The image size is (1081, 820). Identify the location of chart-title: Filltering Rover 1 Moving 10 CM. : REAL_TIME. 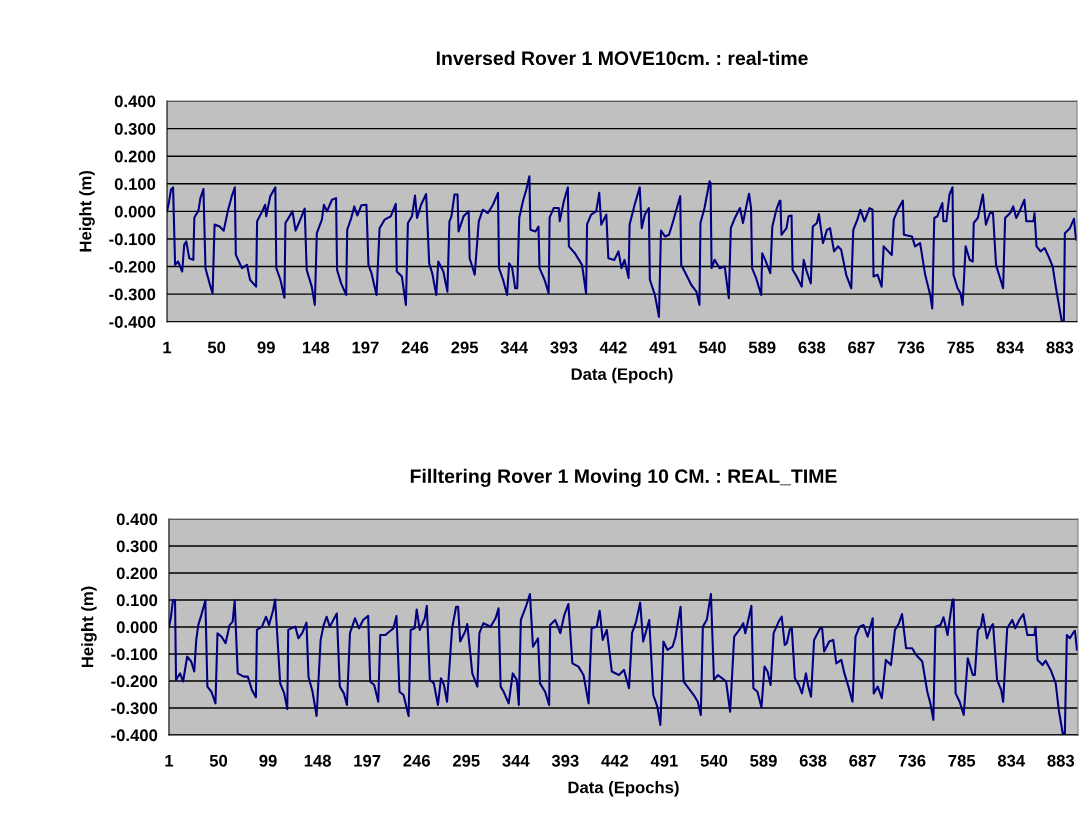
(623, 477).